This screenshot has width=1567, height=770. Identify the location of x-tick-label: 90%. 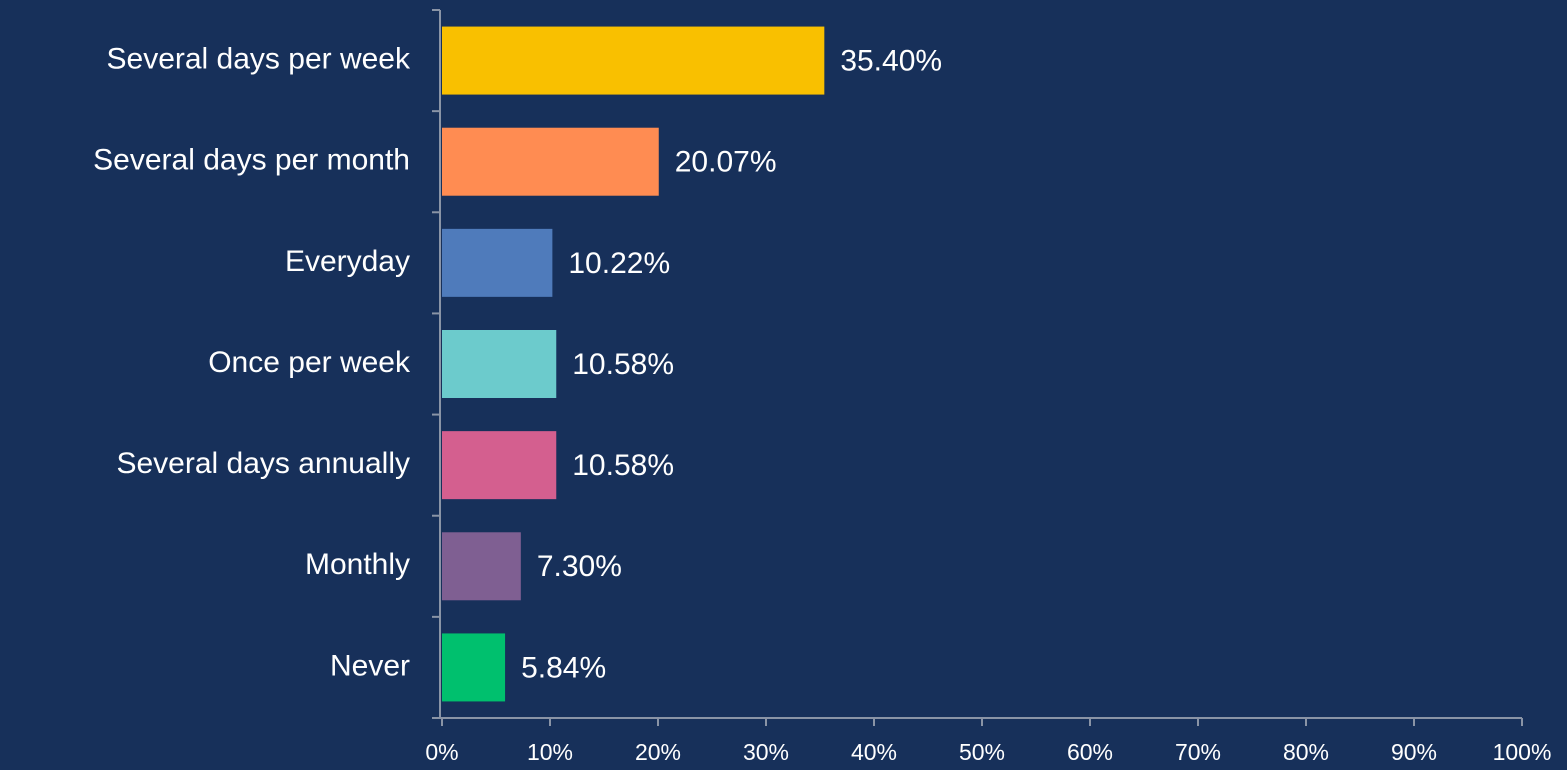
(1414, 752).